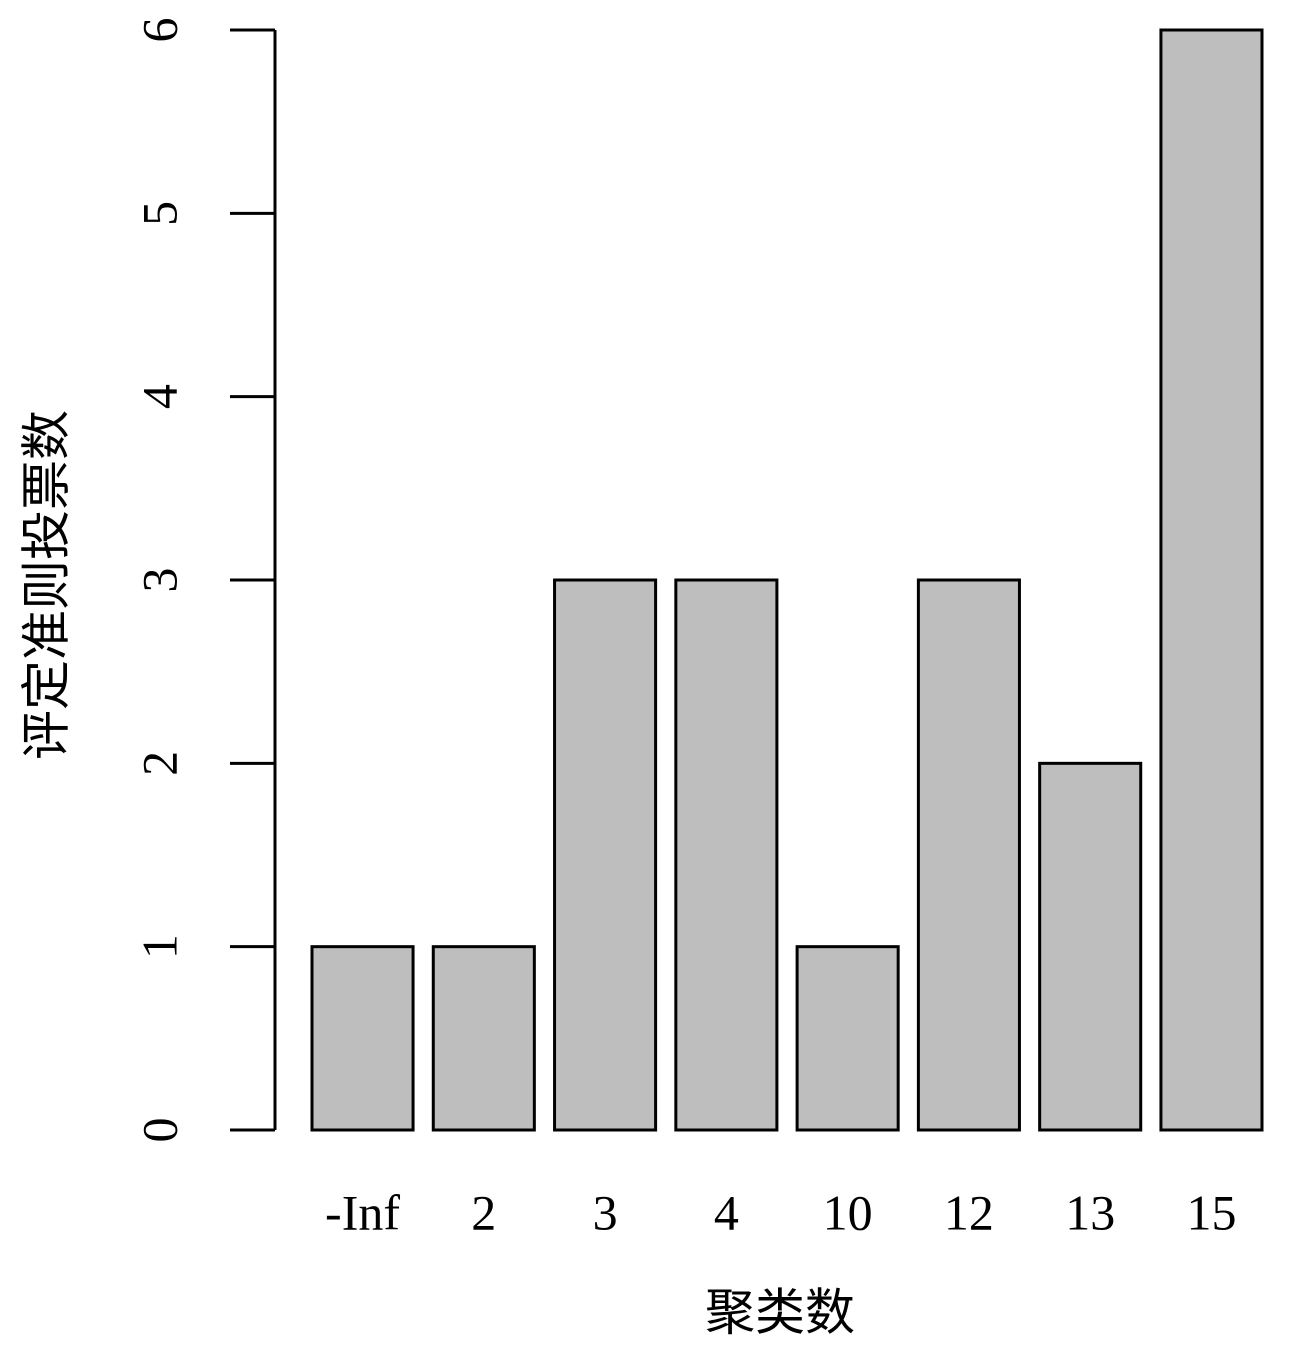 The image size is (1293, 1363). What do you see at coordinates (159, 396) in the screenshot?
I see `y-tick-label: 4` at bounding box center [159, 396].